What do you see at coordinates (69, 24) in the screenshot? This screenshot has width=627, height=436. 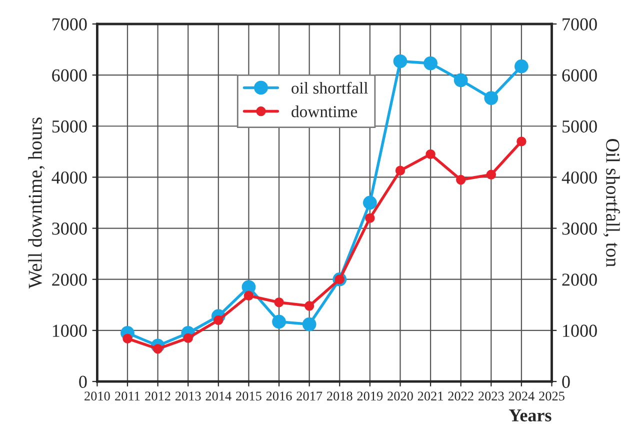 I see `y-tick-label: 7000` at bounding box center [69, 24].